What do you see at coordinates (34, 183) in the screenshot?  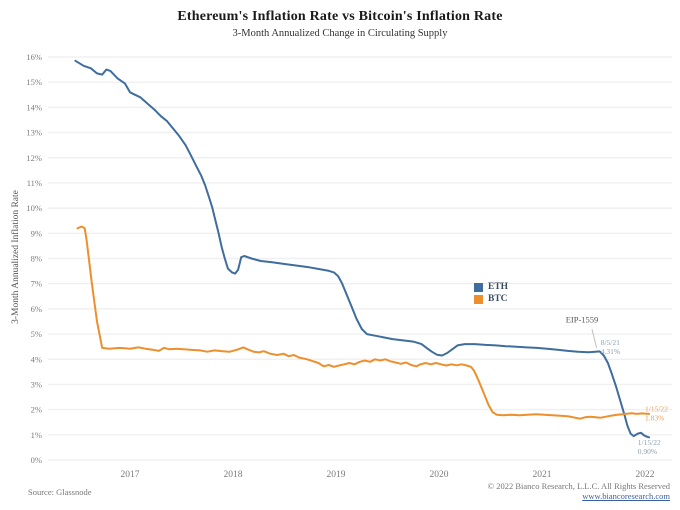 I see `y-tick-label: 11%` at bounding box center [34, 183].